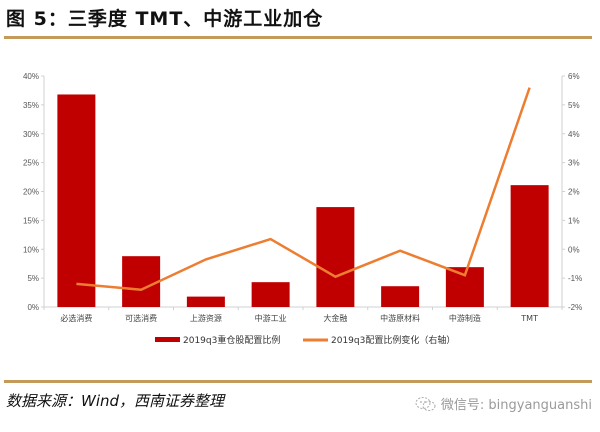 Image resolution: width=600 pixels, height=432 pixels. What do you see at coordinates (298, 37) in the screenshot?
I see `top-divider` at bounding box center [298, 37].